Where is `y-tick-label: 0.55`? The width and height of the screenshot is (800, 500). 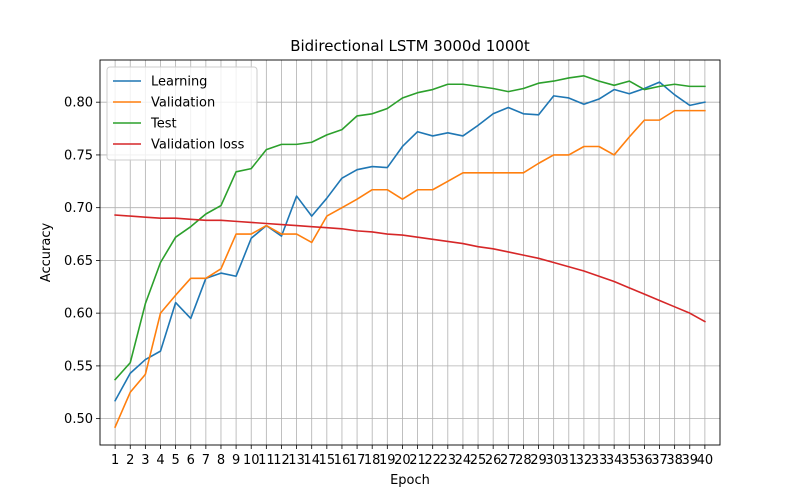 y-tick-label: 0.55 is located at coordinates (78, 366).